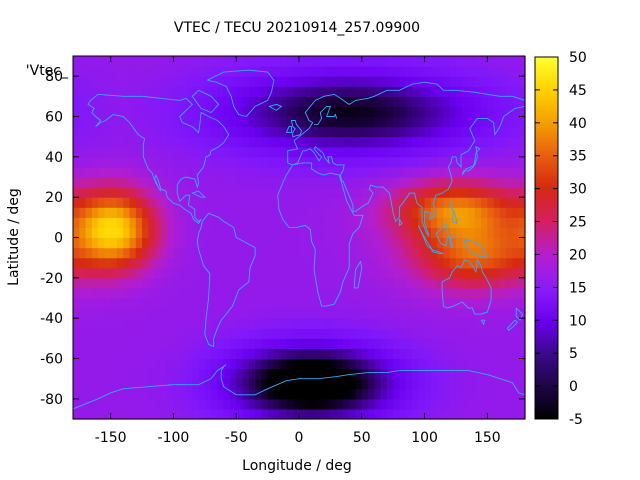 Image resolution: width=640 pixels, height=480 pixels. I want to click on coastline-madagascar, so click(358, 274).